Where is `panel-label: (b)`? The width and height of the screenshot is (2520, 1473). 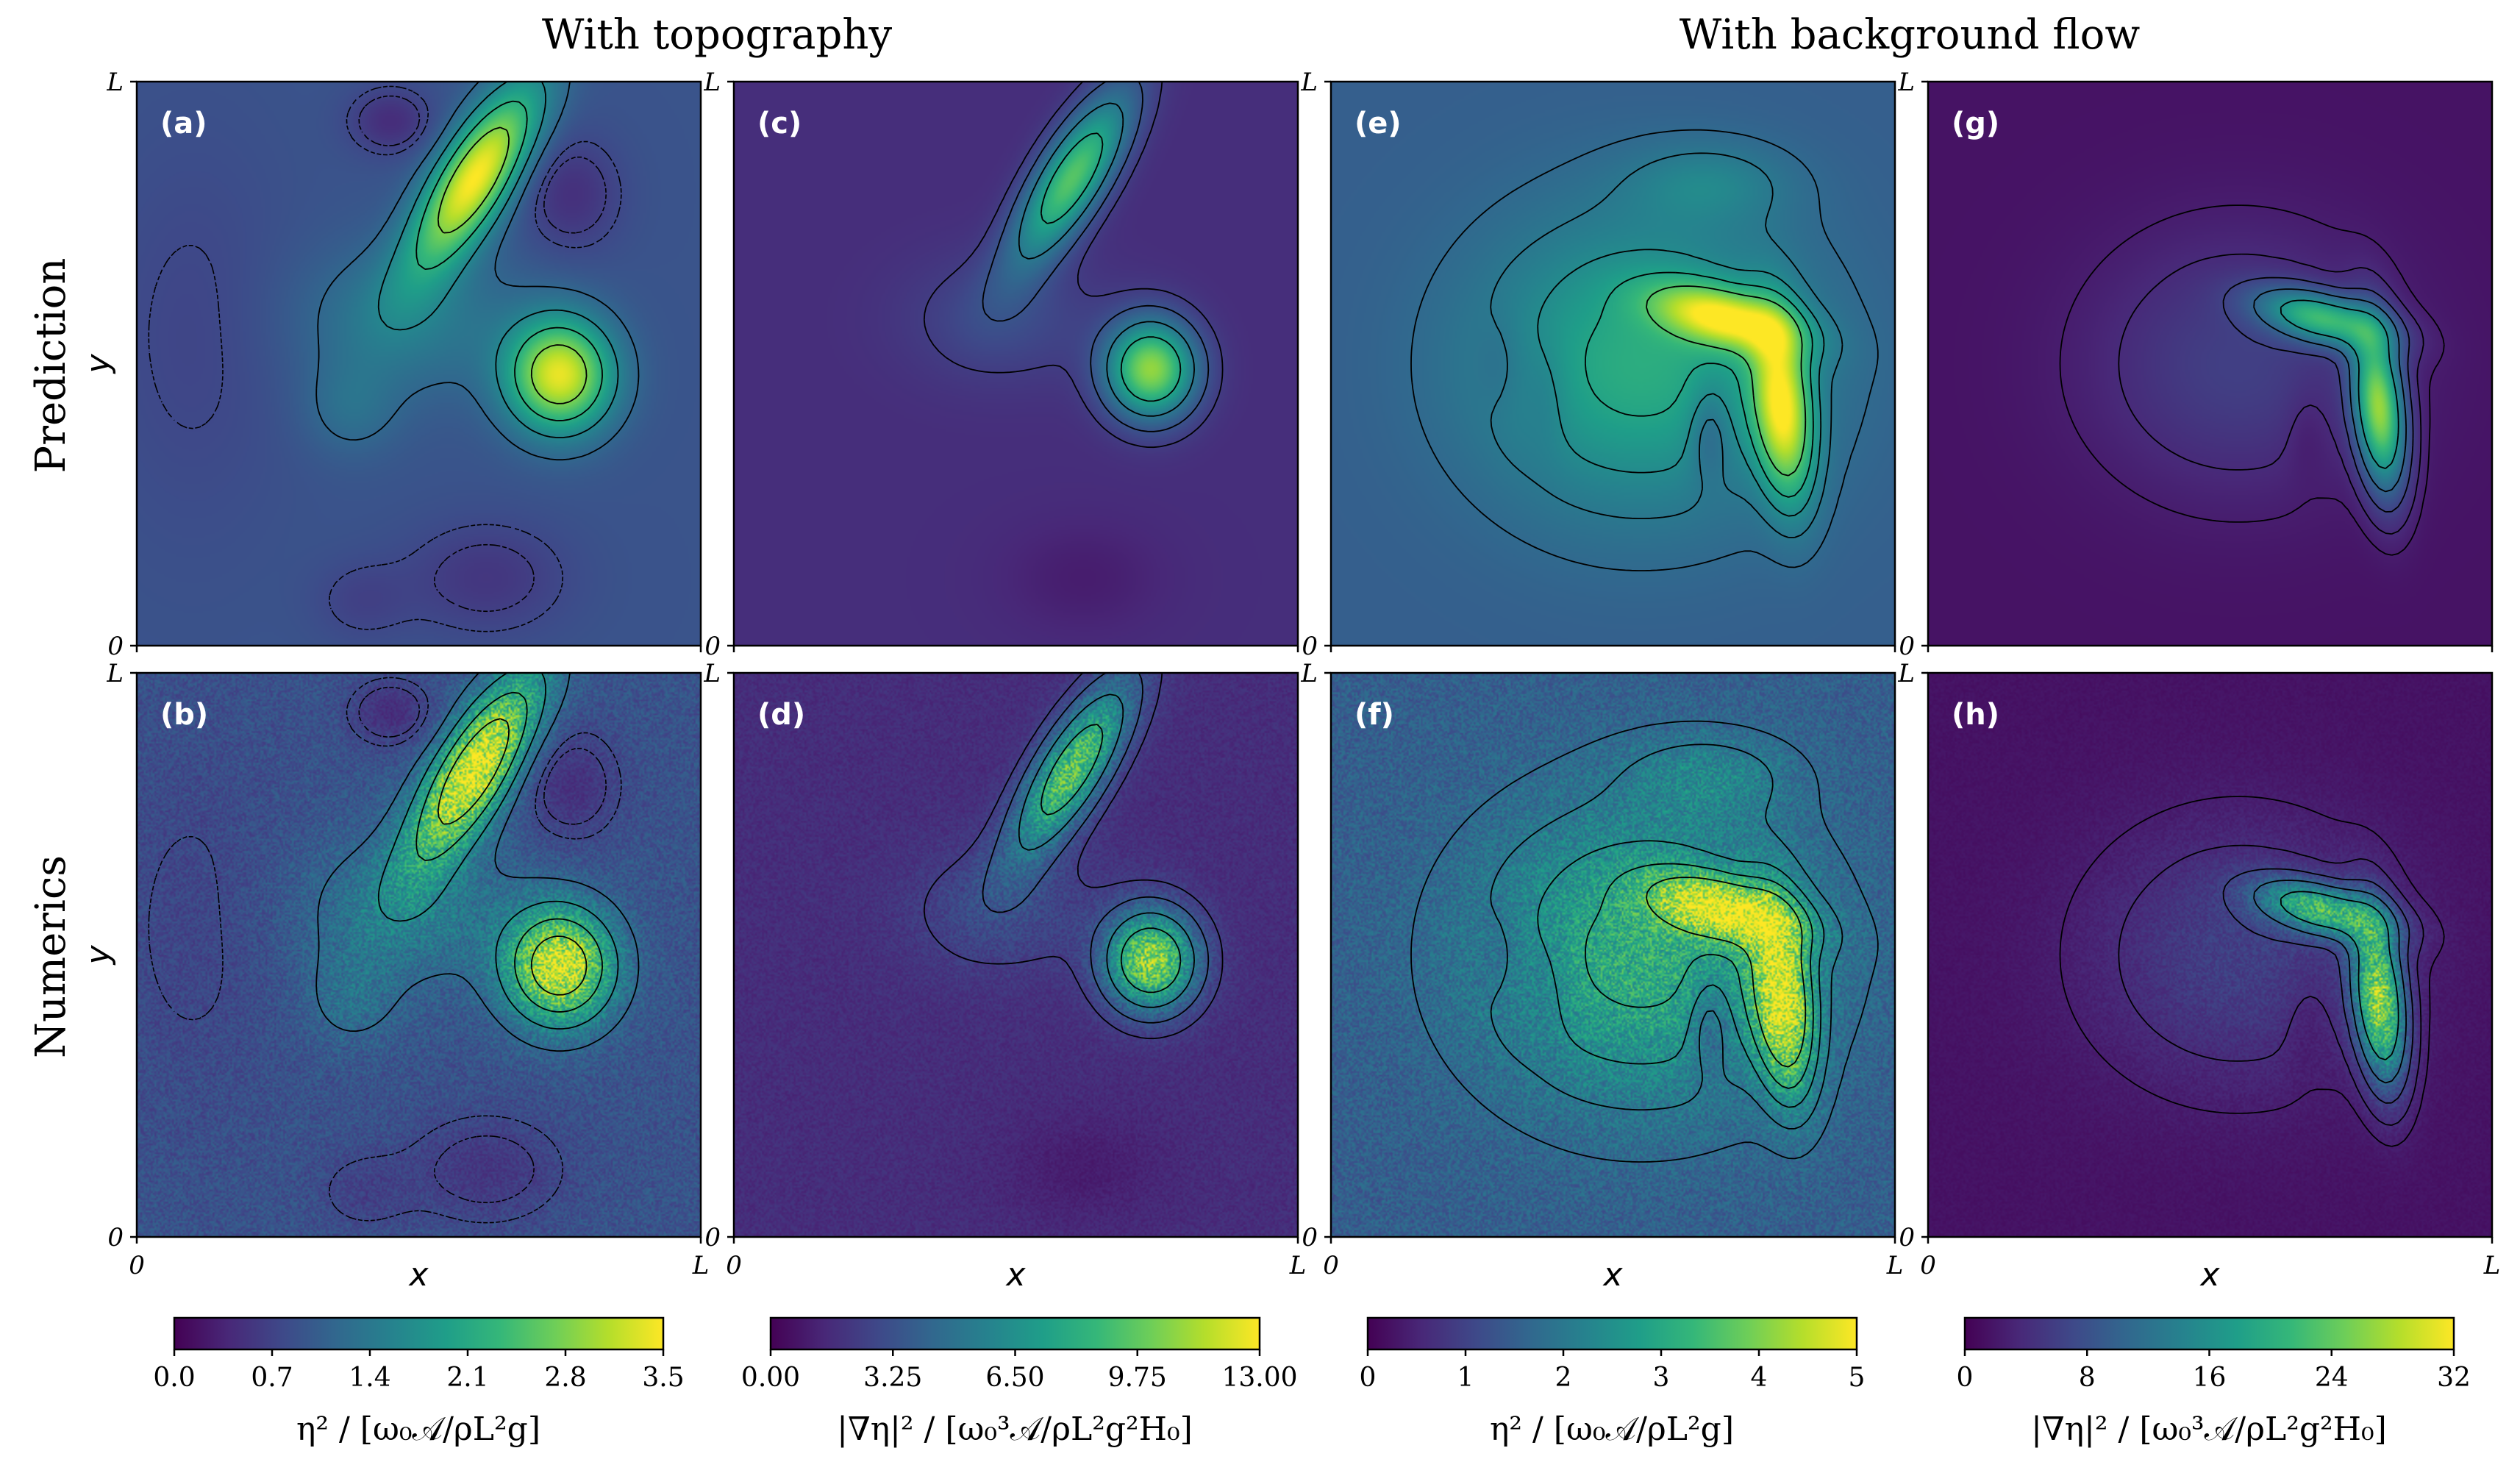 panel-label: (b) is located at coordinates (184, 715).